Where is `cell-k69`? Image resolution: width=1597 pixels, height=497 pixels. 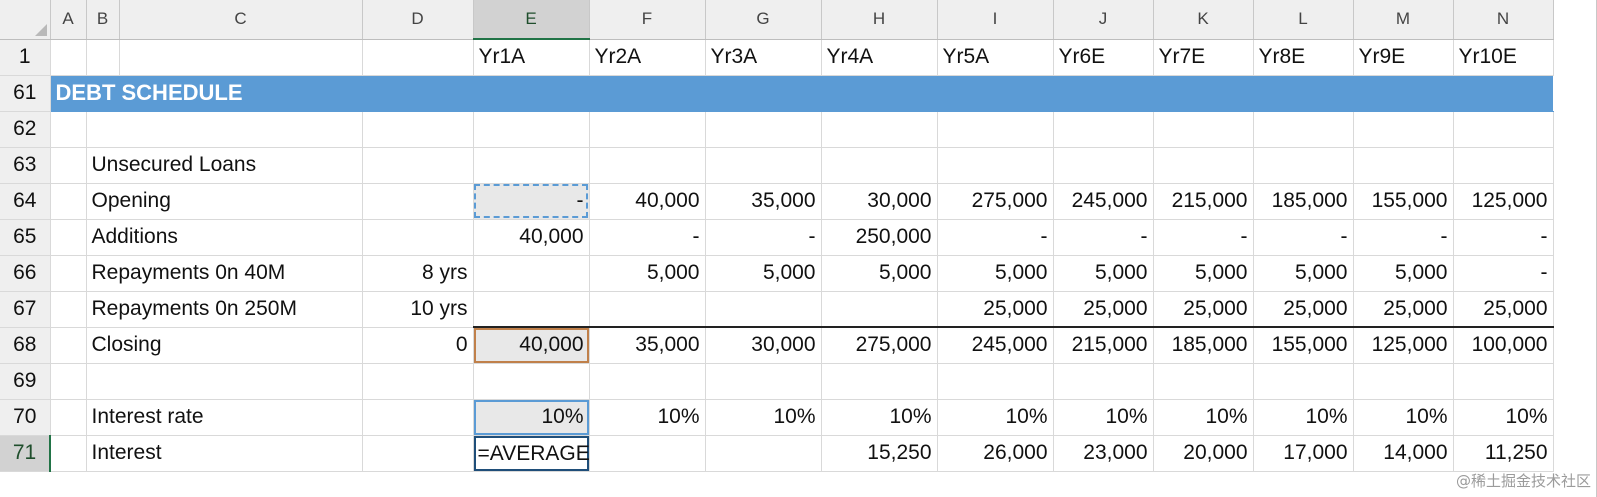
cell-k69 is located at coordinates (1203, 381).